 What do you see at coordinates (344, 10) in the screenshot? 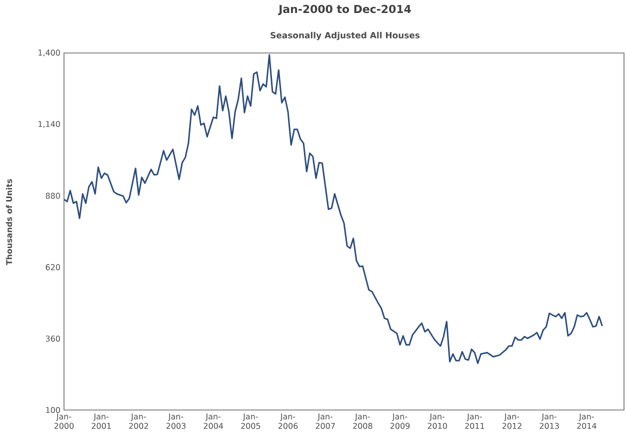
I see `chart-title: Jan-2000 to Dec-2014` at bounding box center [344, 10].